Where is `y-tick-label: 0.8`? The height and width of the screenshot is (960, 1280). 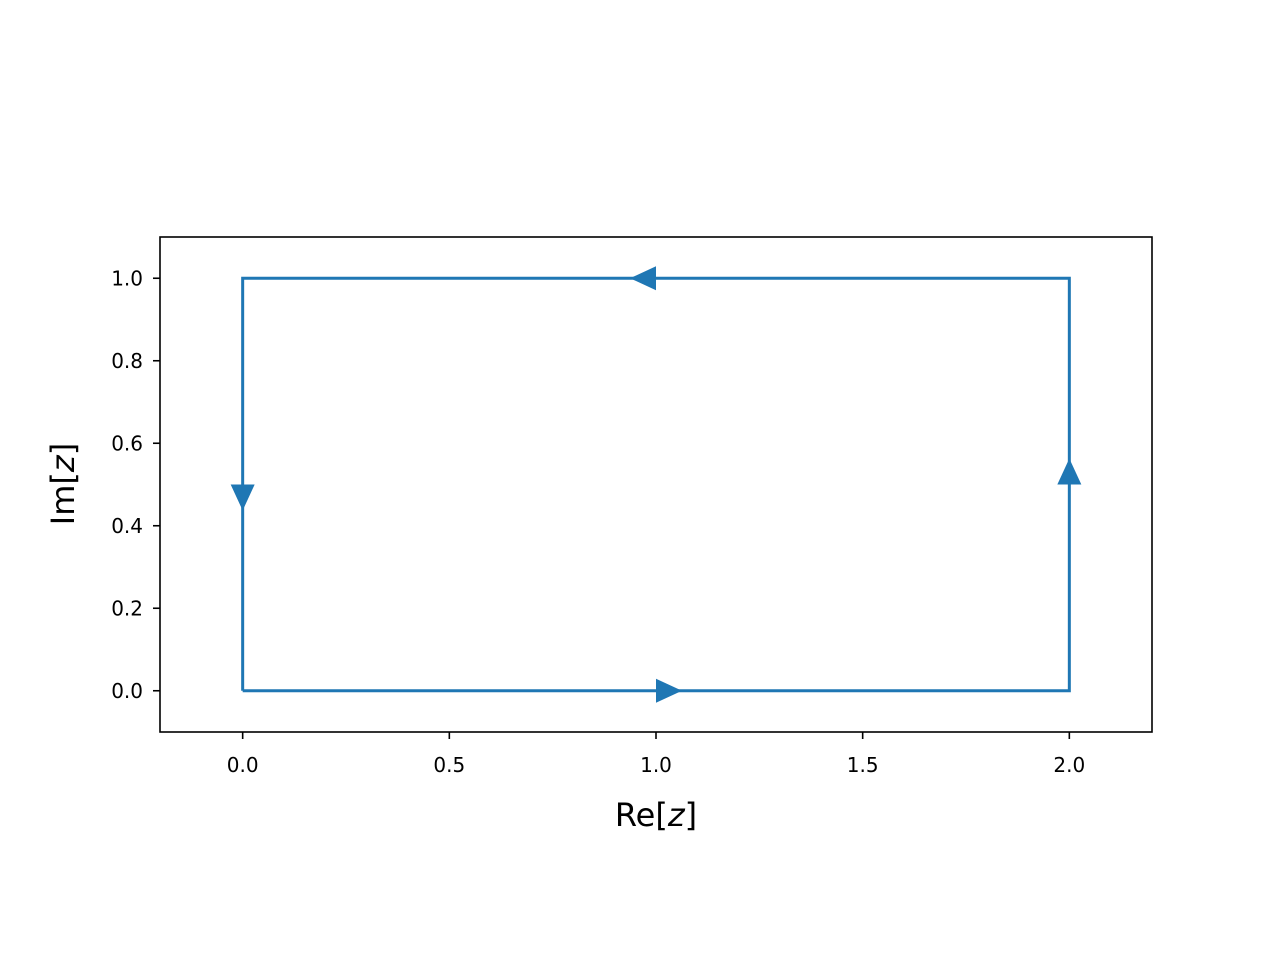
y-tick-label: 0.8 is located at coordinates (127, 361).